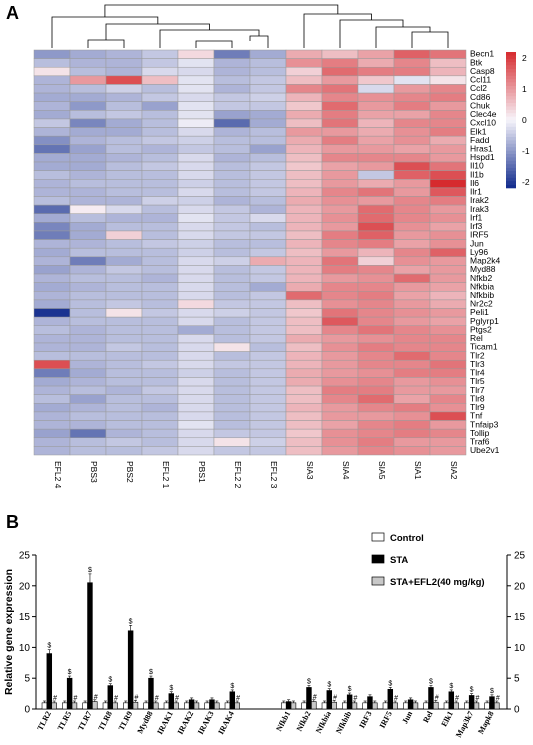  Describe the element at coordinates (520, 556) in the screenshot. I see `y-tick-label-right: 25` at that location.